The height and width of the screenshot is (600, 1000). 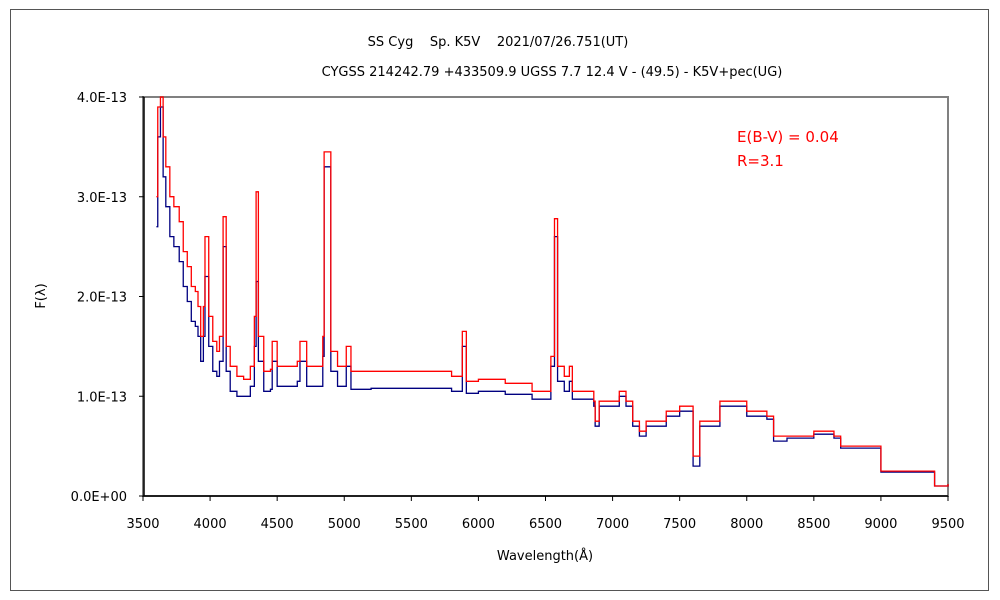 I want to click on x-tick-label: 4000, so click(x=210, y=524).